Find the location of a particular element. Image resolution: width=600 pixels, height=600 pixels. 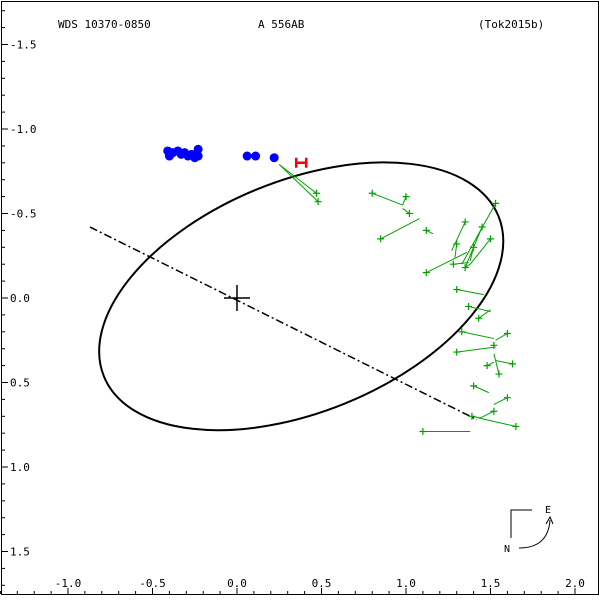

x-tick-label: 0.5 is located at coordinates (322, 583).